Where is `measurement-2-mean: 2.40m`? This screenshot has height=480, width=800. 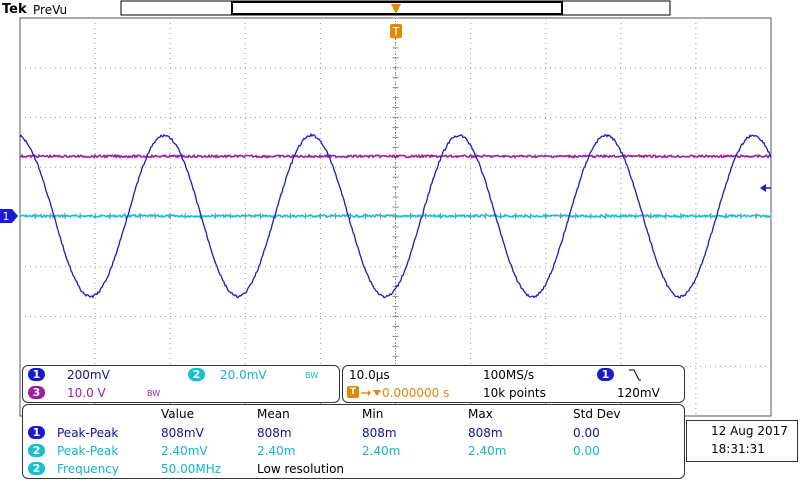 measurement-2-mean: 2.40m is located at coordinates (276, 451).